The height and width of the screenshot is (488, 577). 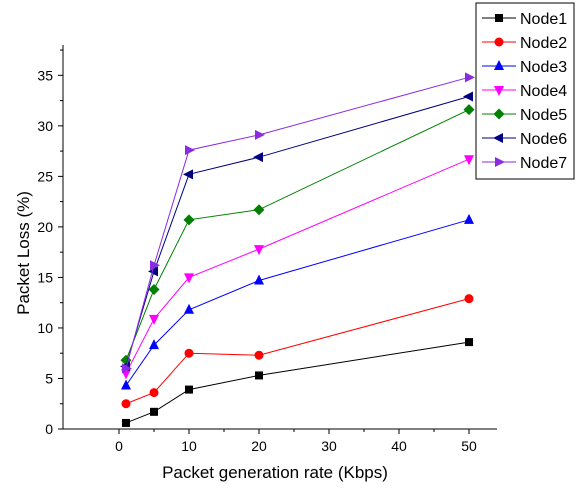 I want to click on legend-item-node1: Node1, so click(x=524, y=19).